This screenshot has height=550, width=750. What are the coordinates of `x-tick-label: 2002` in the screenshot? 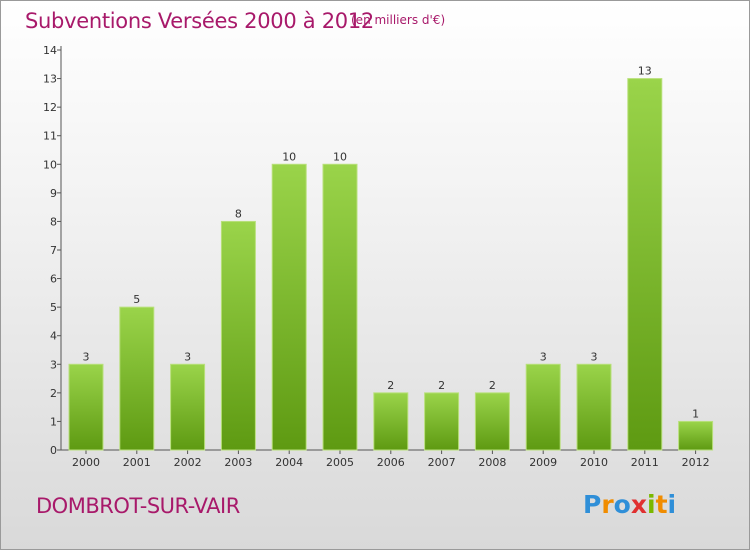 It's located at (188, 462).